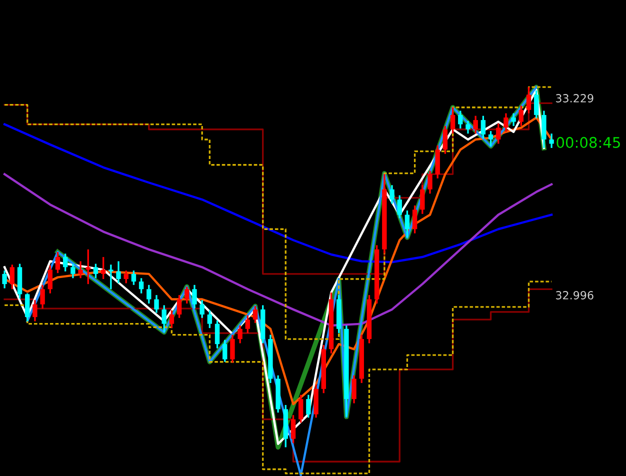 The image size is (626, 476). I want to click on text: 00:08:45, so click(588, 142).